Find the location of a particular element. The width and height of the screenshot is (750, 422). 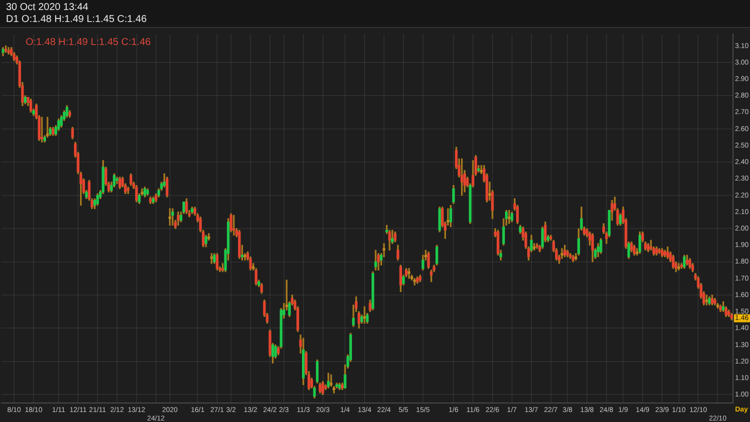

chart-subtitle: D1 O:1.48 H:1.49 L:1.45 C:1.46 is located at coordinates (76, 20).